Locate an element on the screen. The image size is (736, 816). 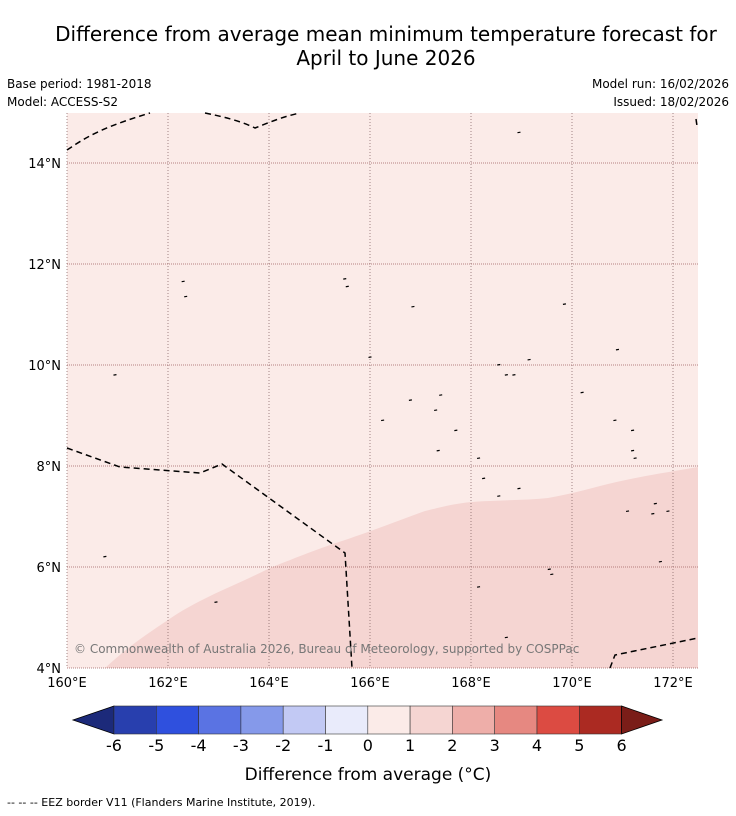
latitude-ticks: 4°N 6°N 8°N 10°N 12°N 14°N is located at coordinates (44, 417).